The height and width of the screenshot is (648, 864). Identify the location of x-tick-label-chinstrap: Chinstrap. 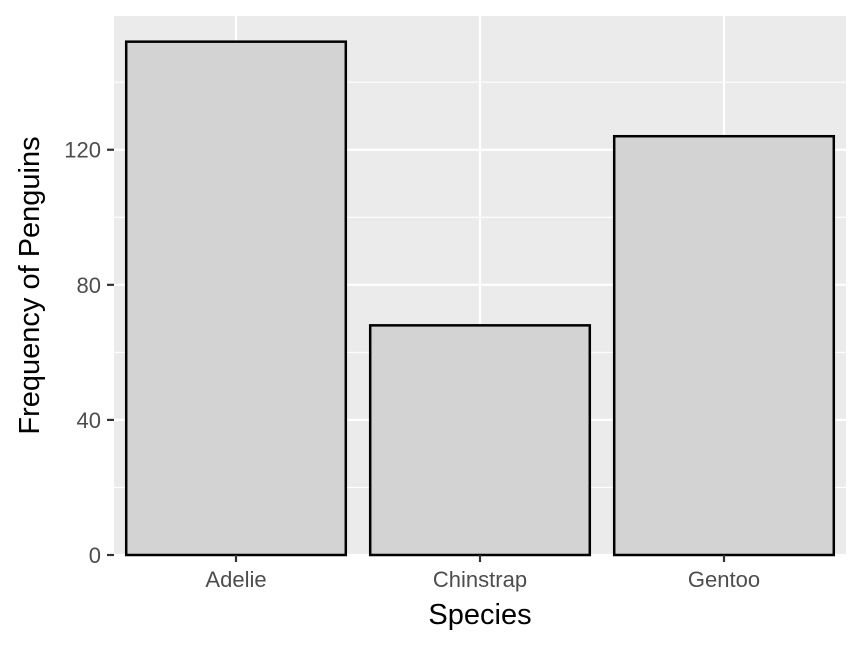
(480, 579).